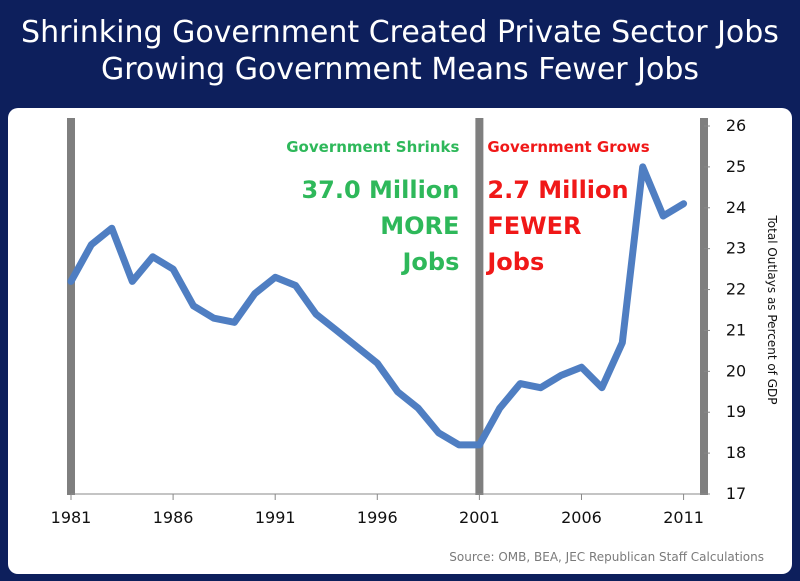 This screenshot has width=800, height=581. I want to click on y-tick-label: 25, so click(736, 166).